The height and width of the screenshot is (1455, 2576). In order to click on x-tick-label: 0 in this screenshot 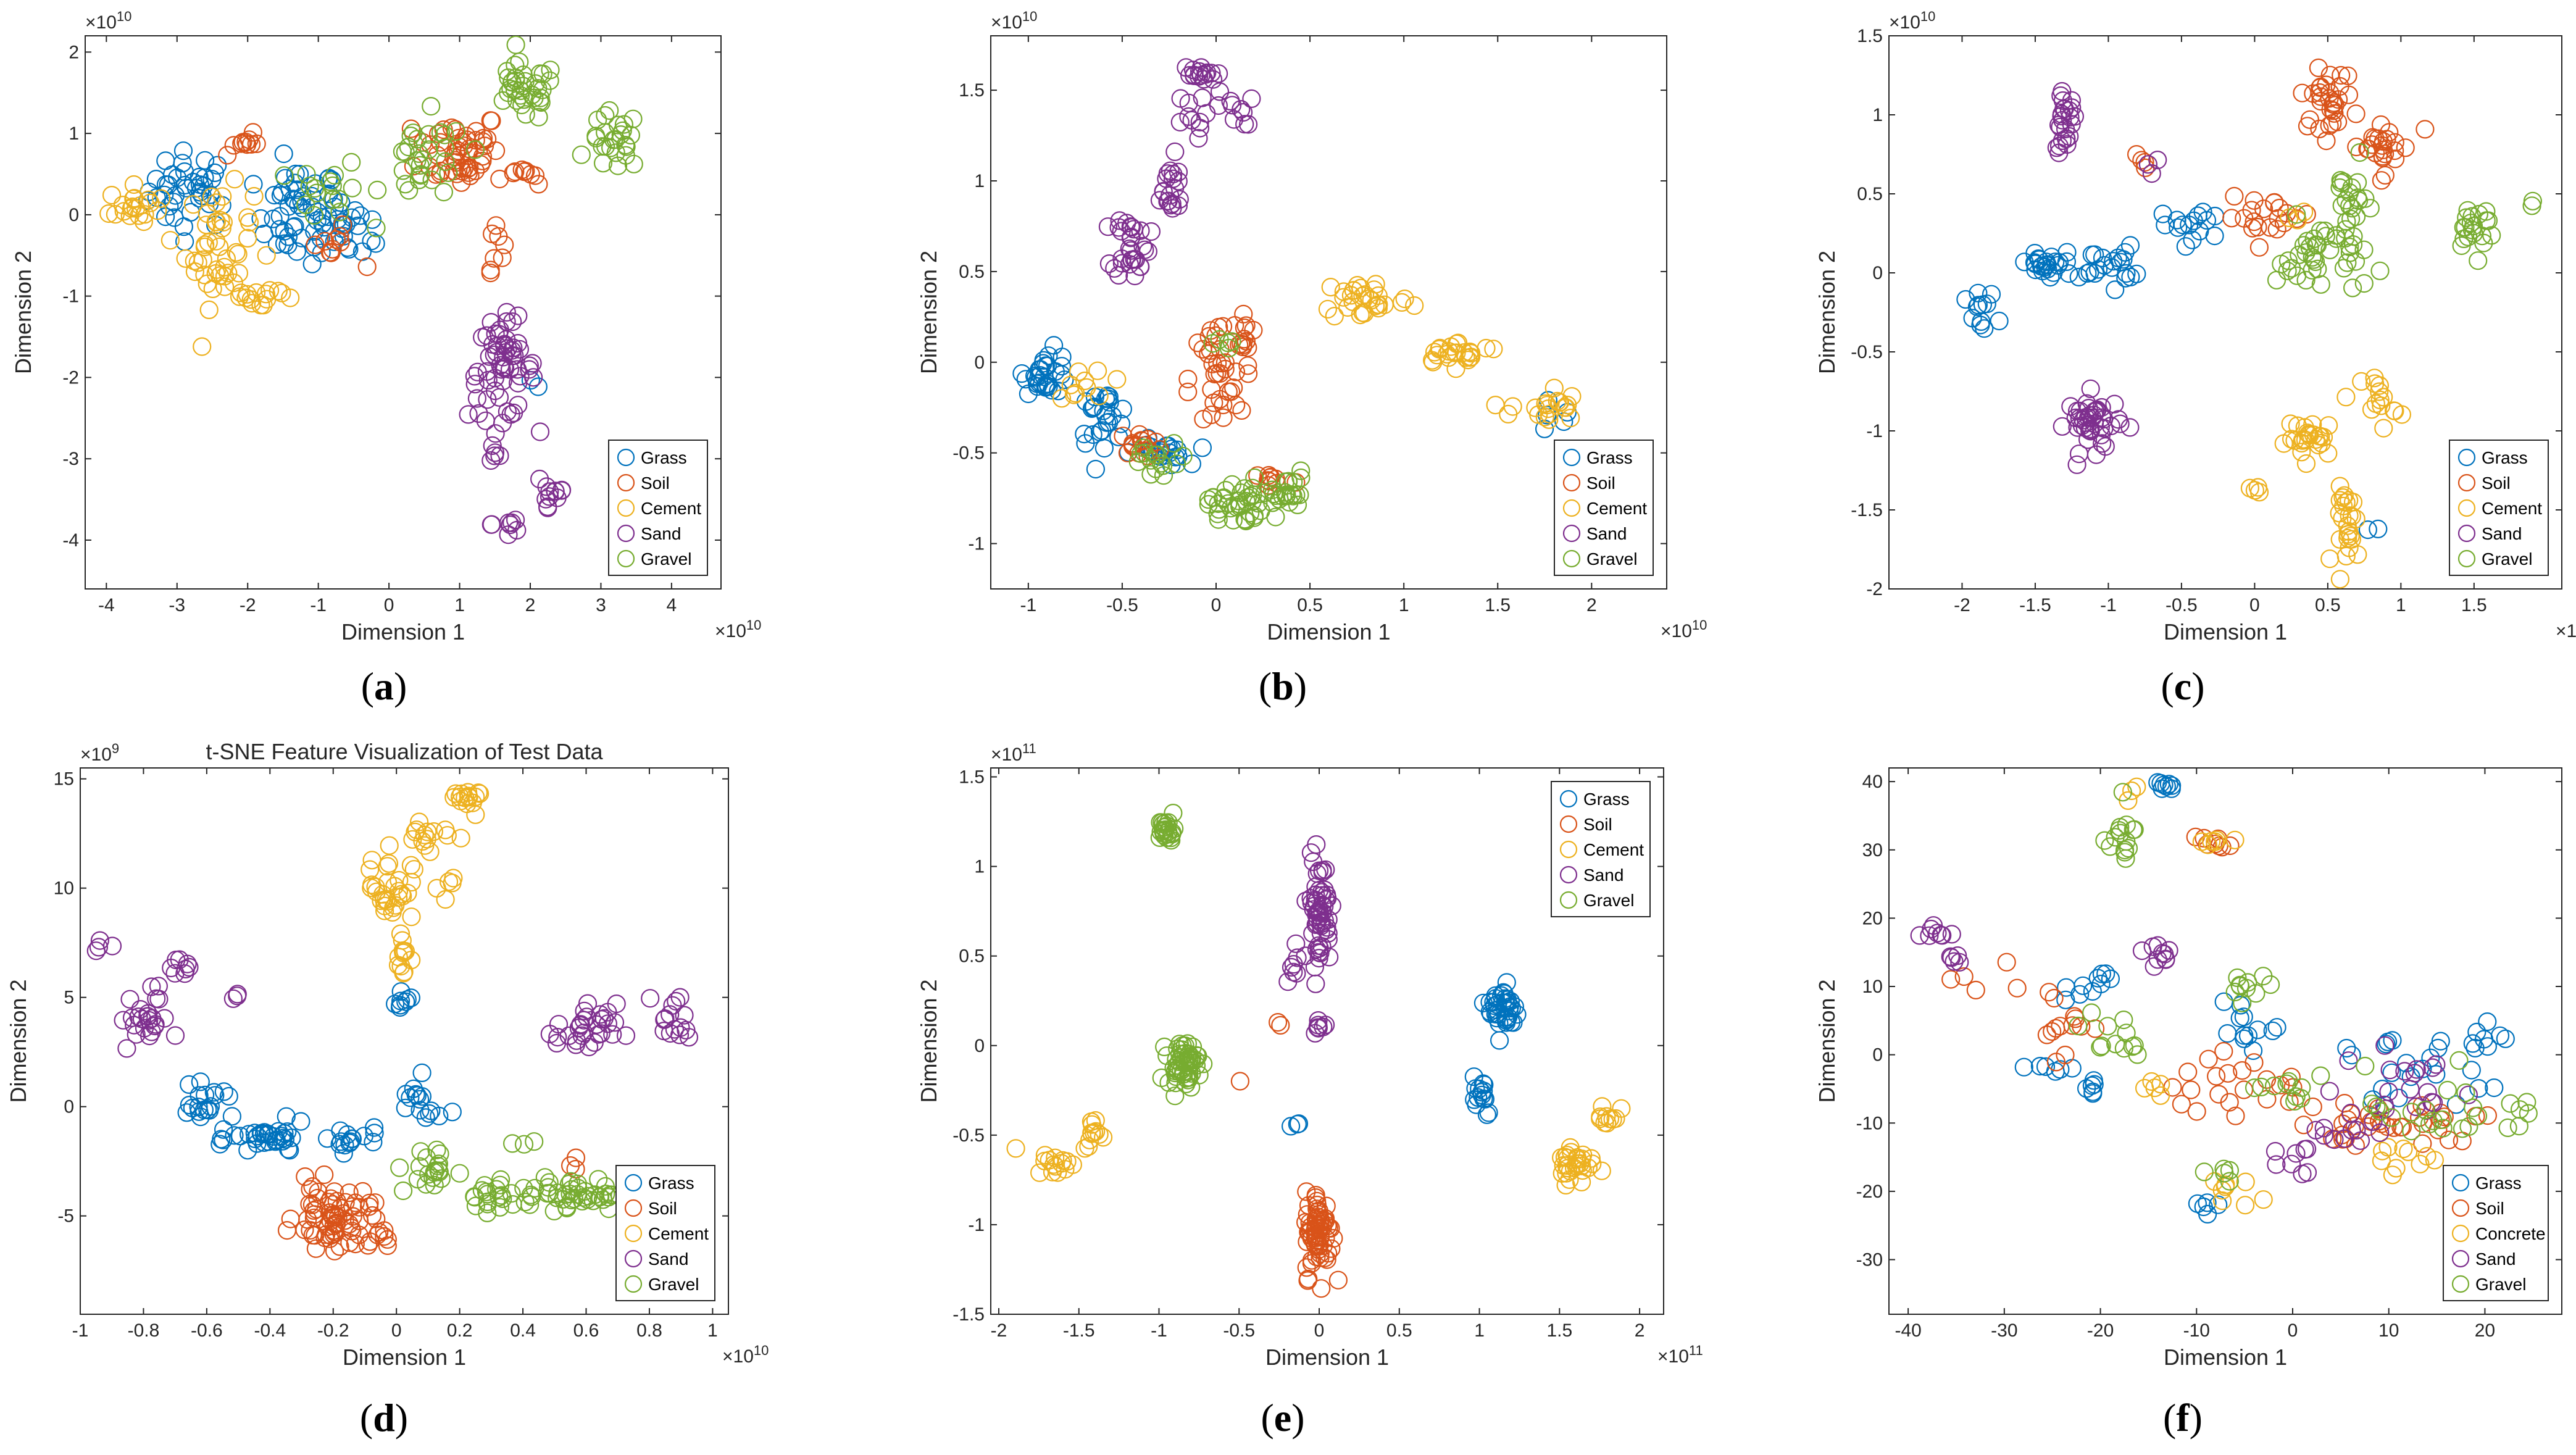, I will do `click(1319, 1330)`.